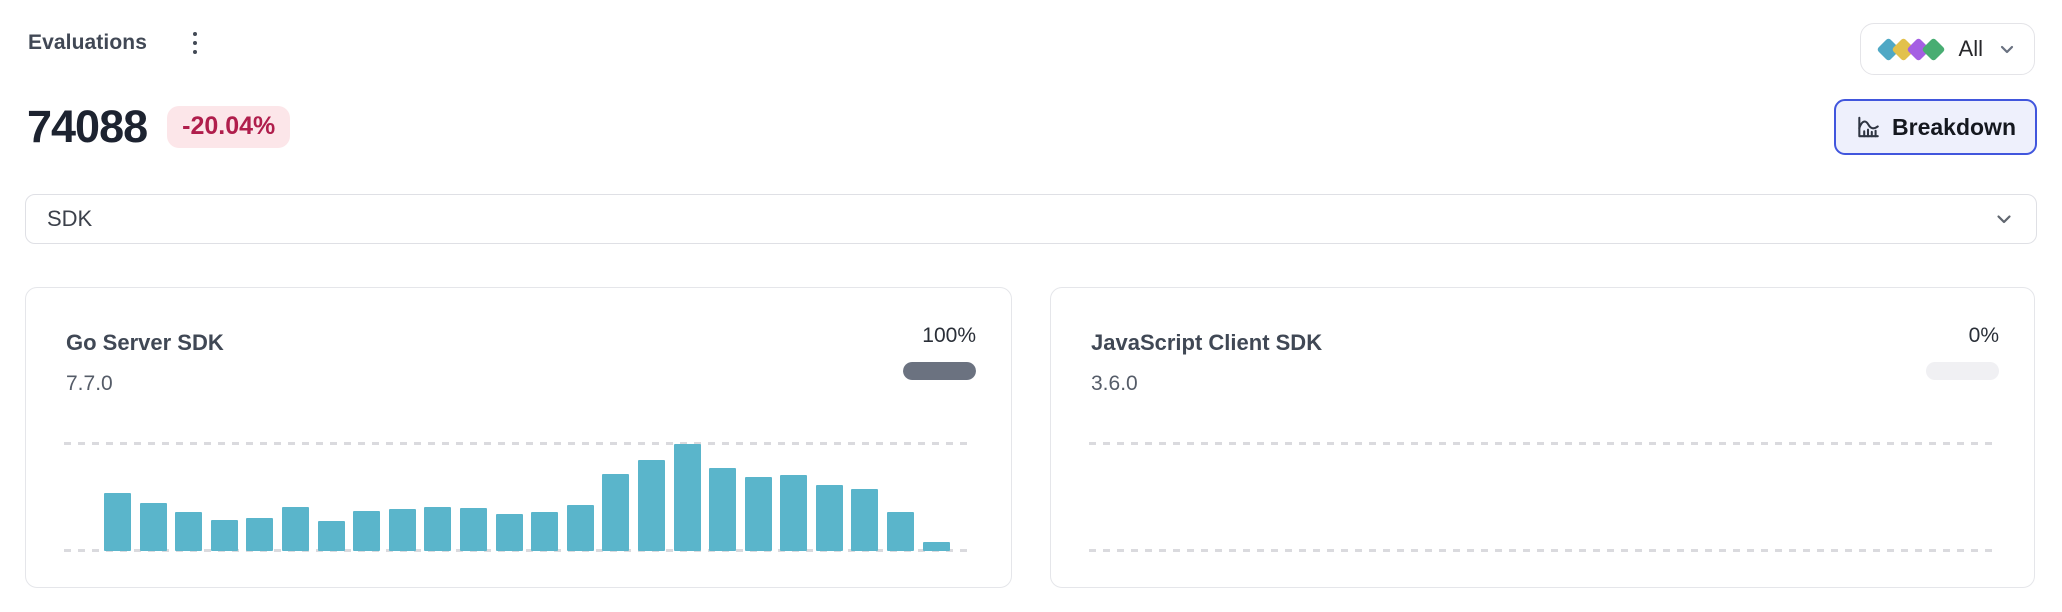  I want to click on breakdown-button: Breakdown, so click(1935, 127).